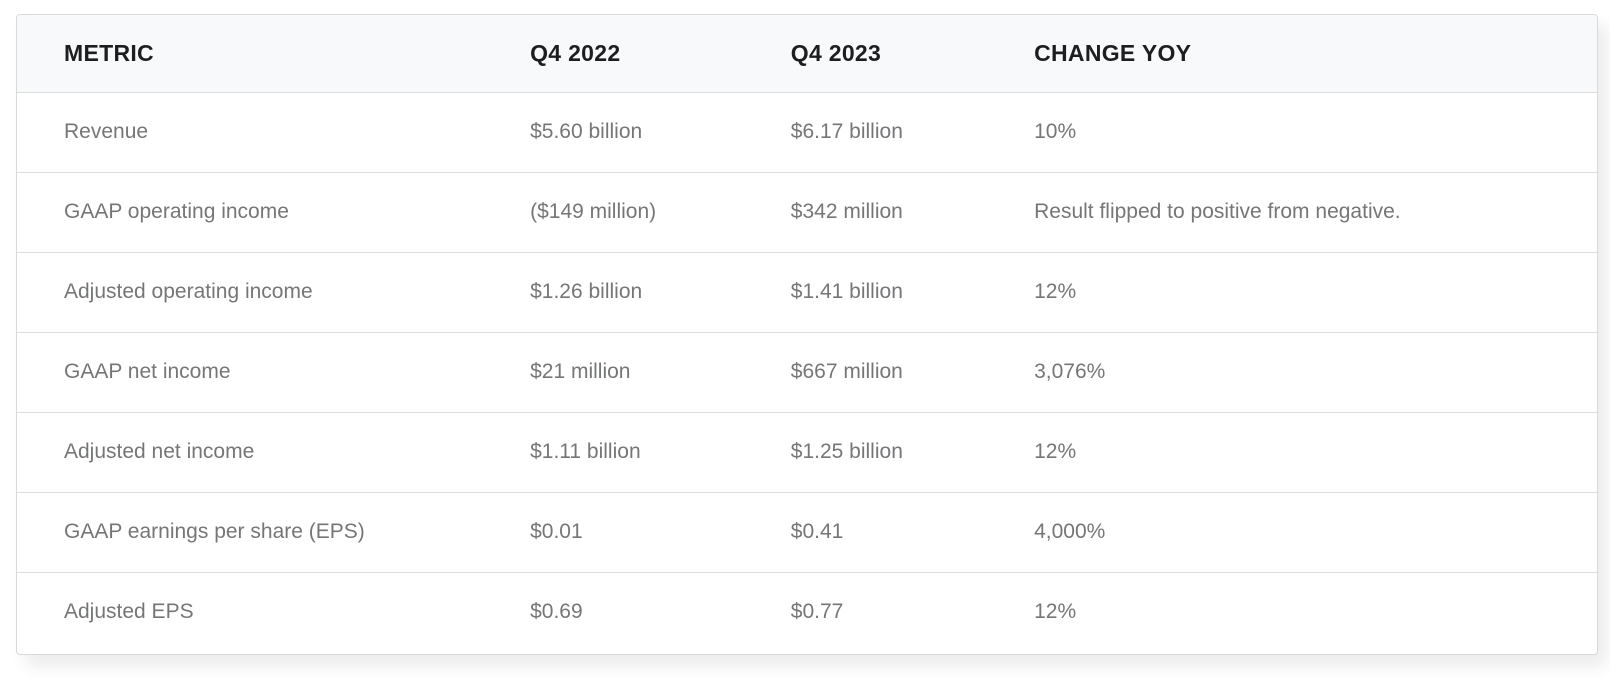 The image size is (1610, 678). What do you see at coordinates (250, 452) in the screenshot?
I see `metric-name-cell: Adjusted net income` at bounding box center [250, 452].